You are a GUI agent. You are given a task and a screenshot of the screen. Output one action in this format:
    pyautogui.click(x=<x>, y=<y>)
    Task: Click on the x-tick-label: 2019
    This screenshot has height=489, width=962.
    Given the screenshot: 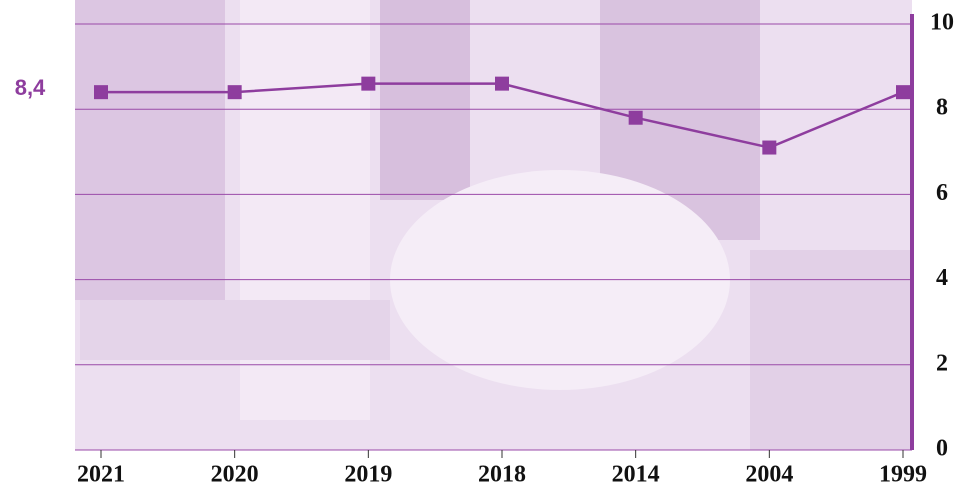 What is the action you would take?
    pyautogui.click(x=368, y=475)
    